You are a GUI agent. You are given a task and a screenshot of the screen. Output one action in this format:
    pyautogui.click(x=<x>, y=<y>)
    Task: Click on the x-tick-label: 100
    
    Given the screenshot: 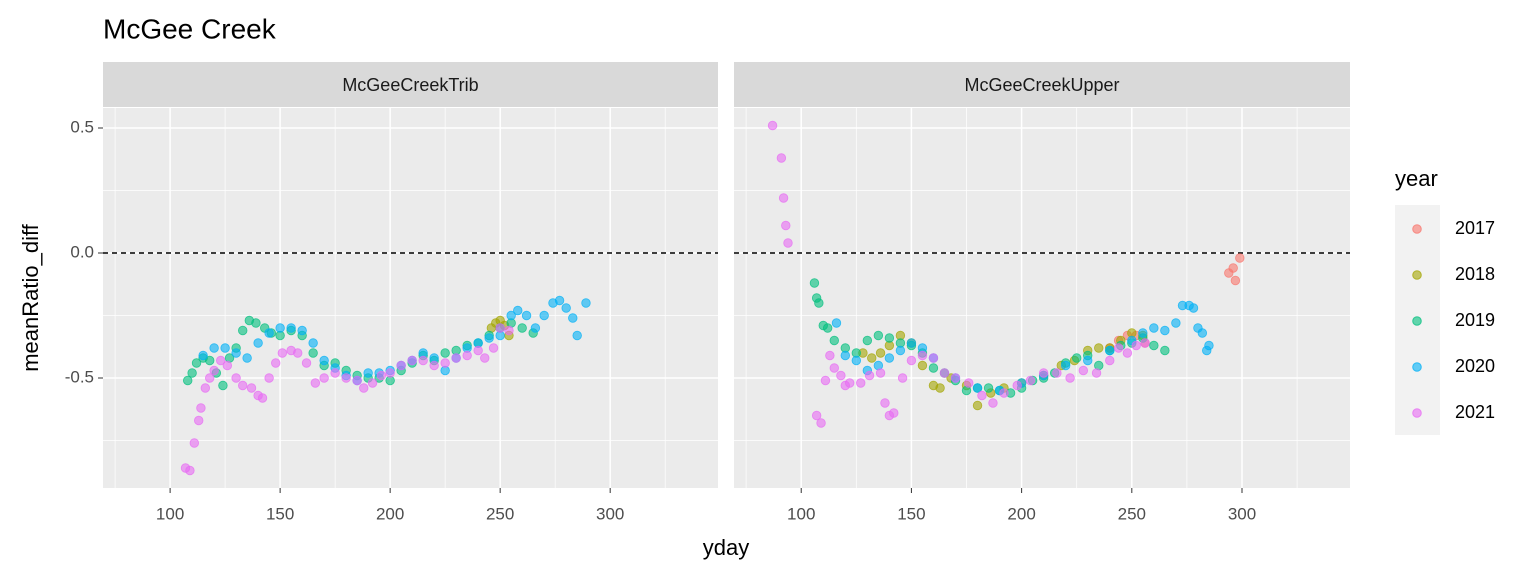 What is the action you would take?
    pyautogui.click(x=801, y=513)
    